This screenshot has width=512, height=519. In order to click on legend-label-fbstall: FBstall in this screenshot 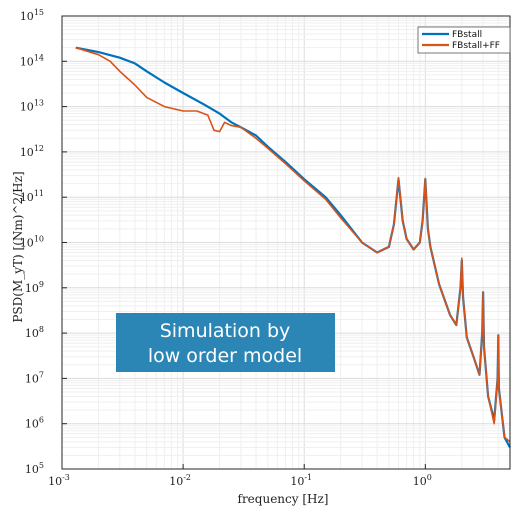, I will do `click(467, 35)`.